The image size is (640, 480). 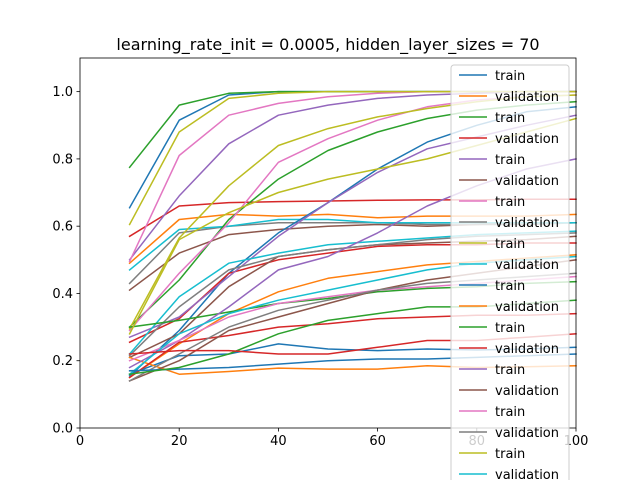 I want to click on legend-label-3: validation, so click(x=527, y=139).